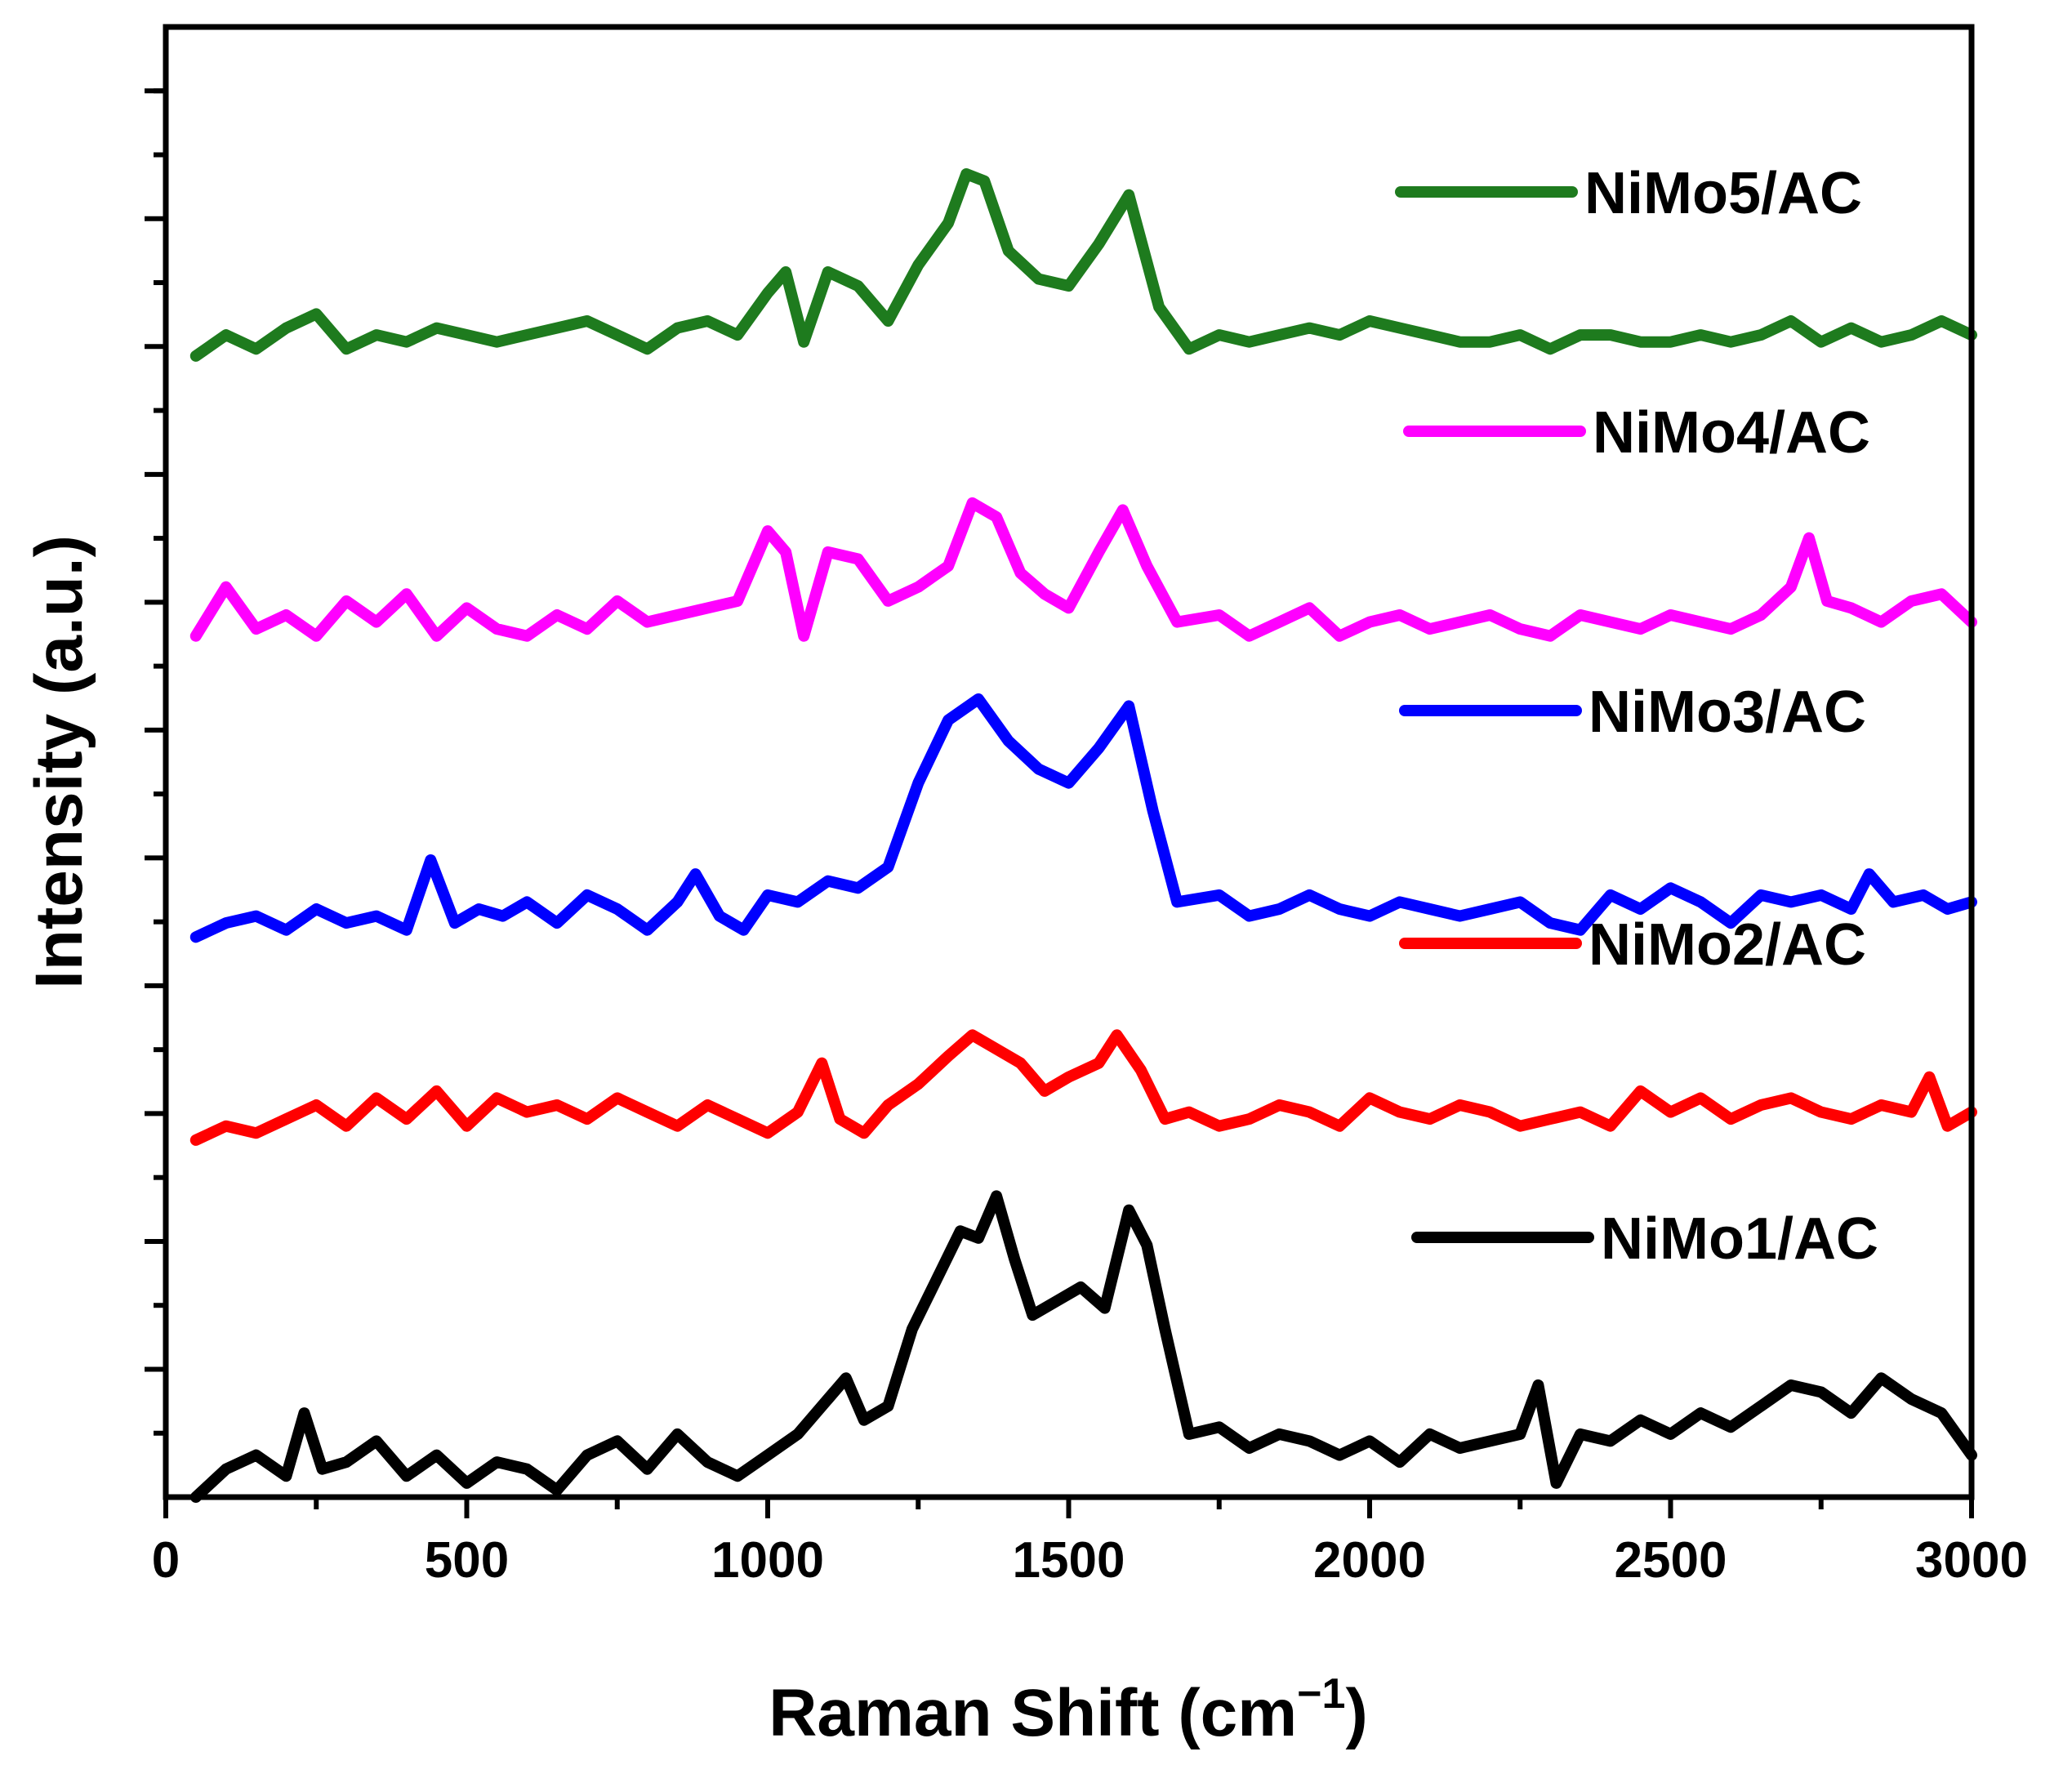 The height and width of the screenshot is (1765, 2072). What do you see at coordinates (1671, 1560) in the screenshot?
I see `x-tick-label: 2500` at bounding box center [1671, 1560].